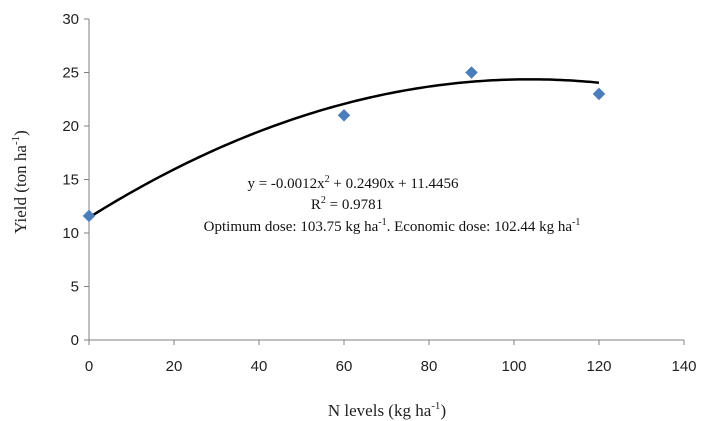  Describe the element at coordinates (89, 366) in the screenshot. I see `x-tick-label: 0` at that location.